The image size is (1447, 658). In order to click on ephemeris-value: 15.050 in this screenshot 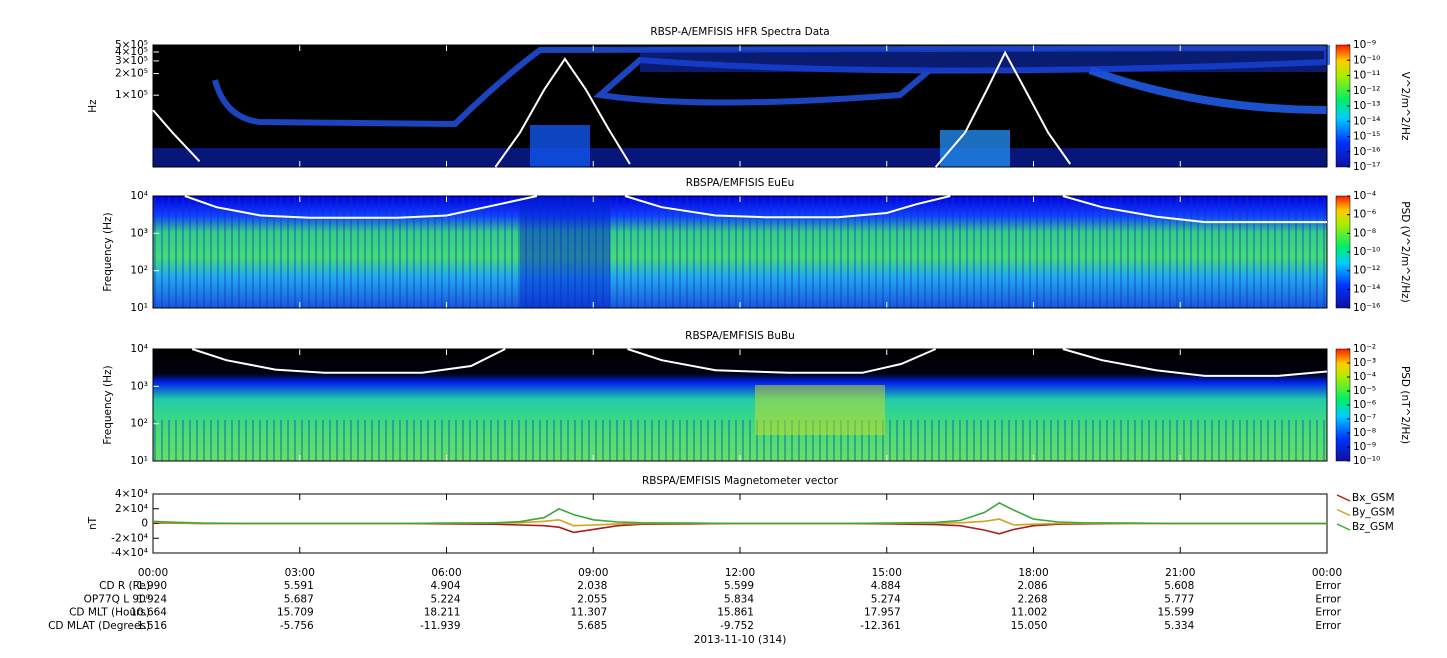, I will do `click(1029, 626)`.